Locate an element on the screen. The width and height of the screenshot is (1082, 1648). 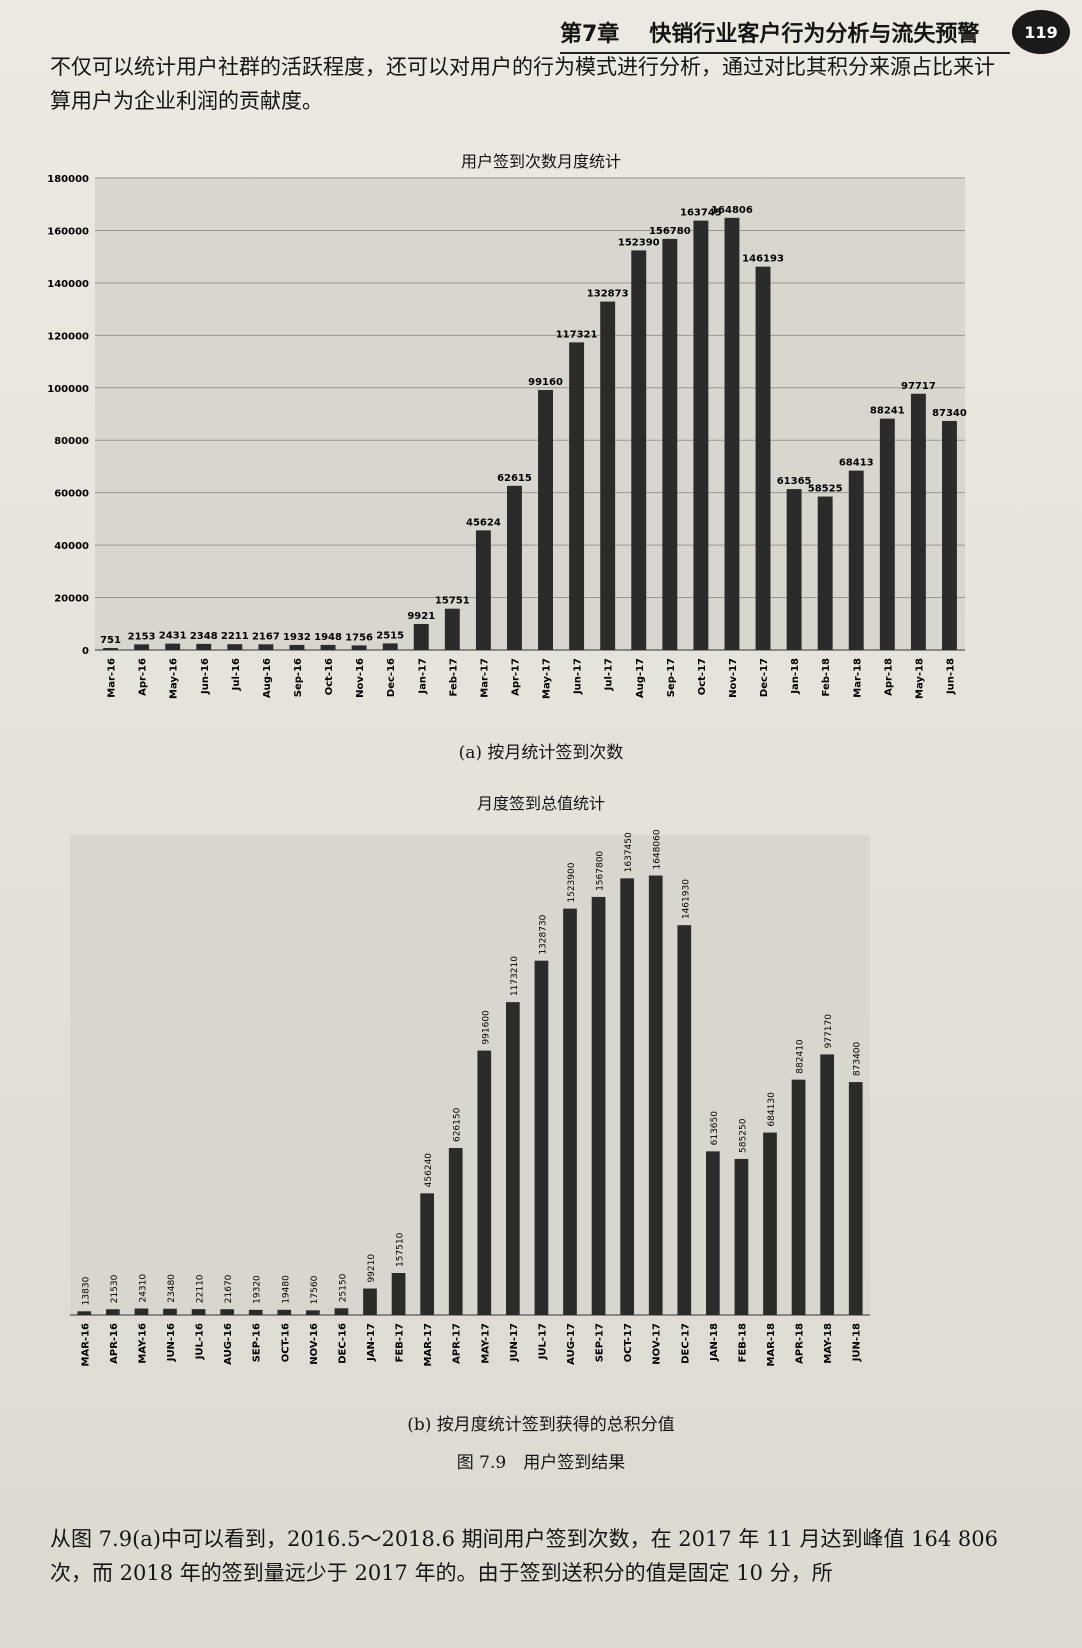
data-label: 991600 is located at coordinates (486, 1027).